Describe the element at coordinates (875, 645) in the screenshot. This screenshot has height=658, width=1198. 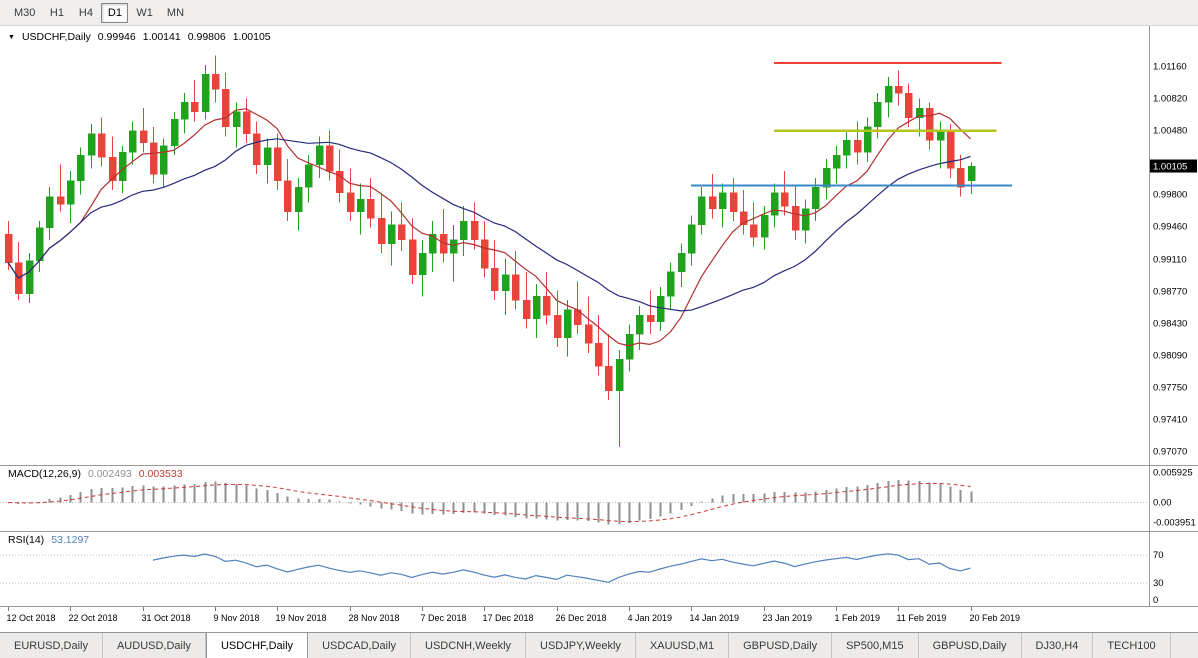
I see `chart-tab-sp500-m15: SP500,M15` at that location.